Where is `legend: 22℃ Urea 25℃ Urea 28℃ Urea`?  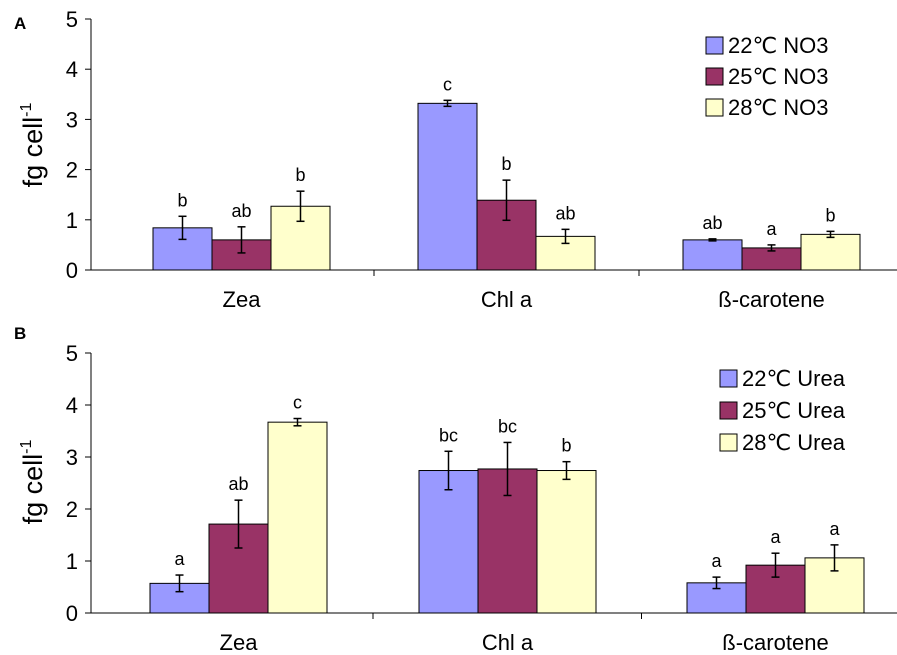 legend: 22℃ Urea 25℃ Urea 28℃ Urea is located at coordinates (782, 410).